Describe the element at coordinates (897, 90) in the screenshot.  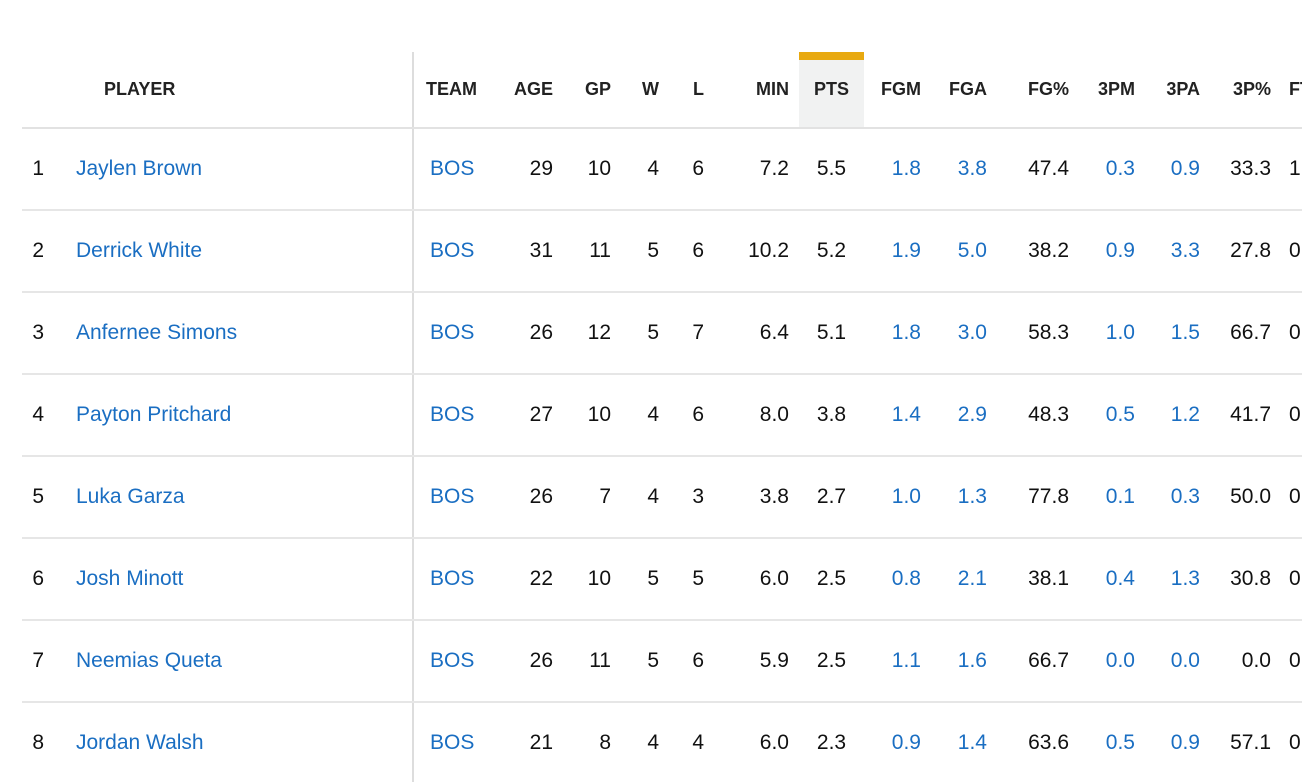
I see `column-header-fgm: FGM` at that location.